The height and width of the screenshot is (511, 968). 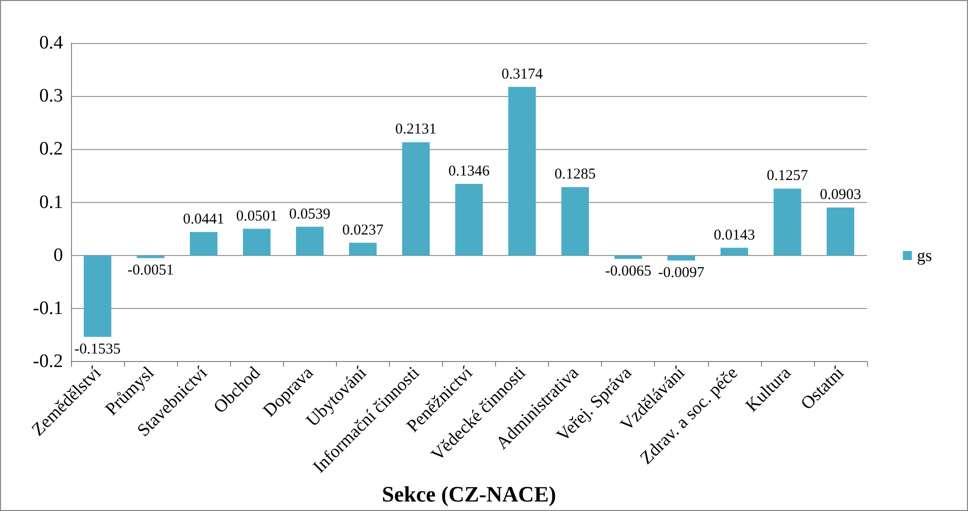 I want to click on data-label: -0.0051, so click(x=150, y=270).